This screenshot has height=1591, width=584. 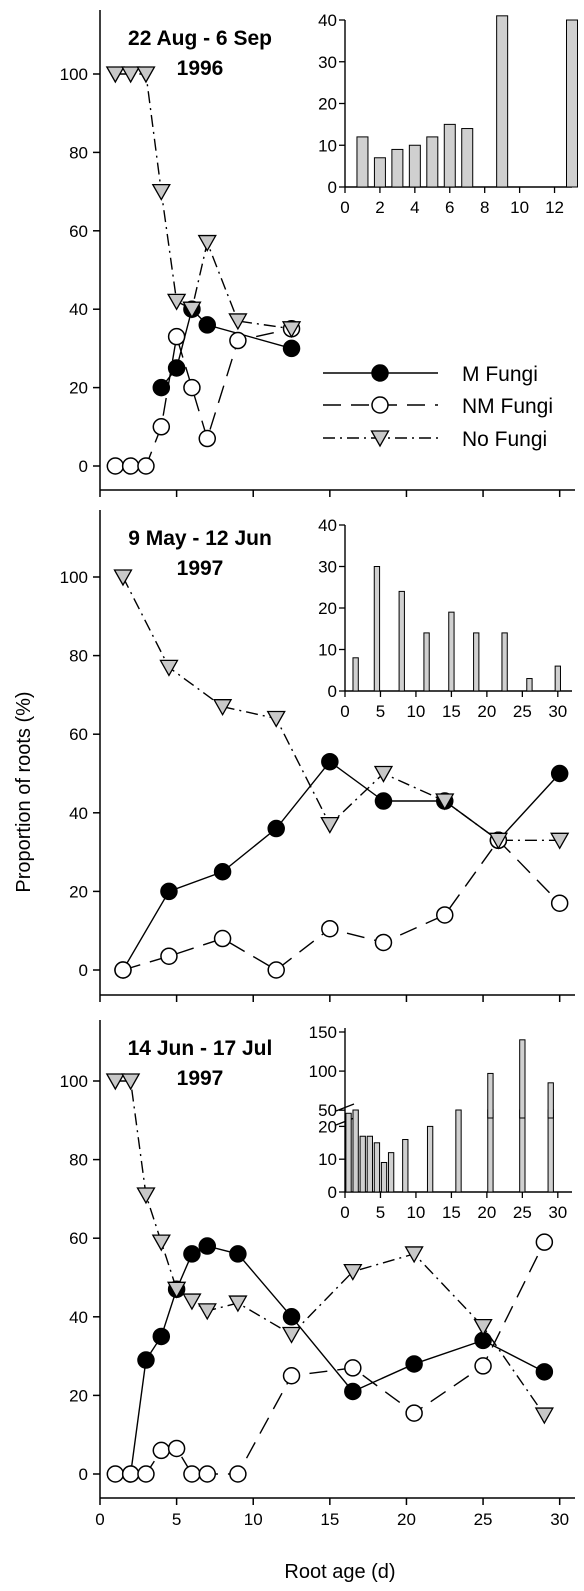 I want to click on inset-x-tick-label: 5, so click(x=380, y=1212).